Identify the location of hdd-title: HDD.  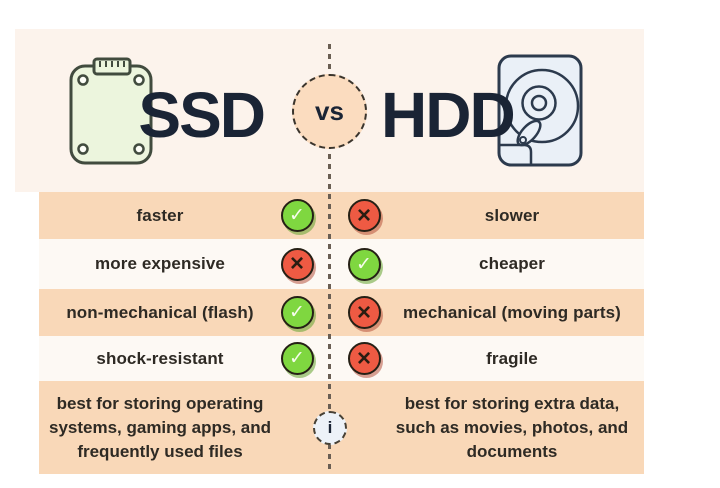
(448, 114).